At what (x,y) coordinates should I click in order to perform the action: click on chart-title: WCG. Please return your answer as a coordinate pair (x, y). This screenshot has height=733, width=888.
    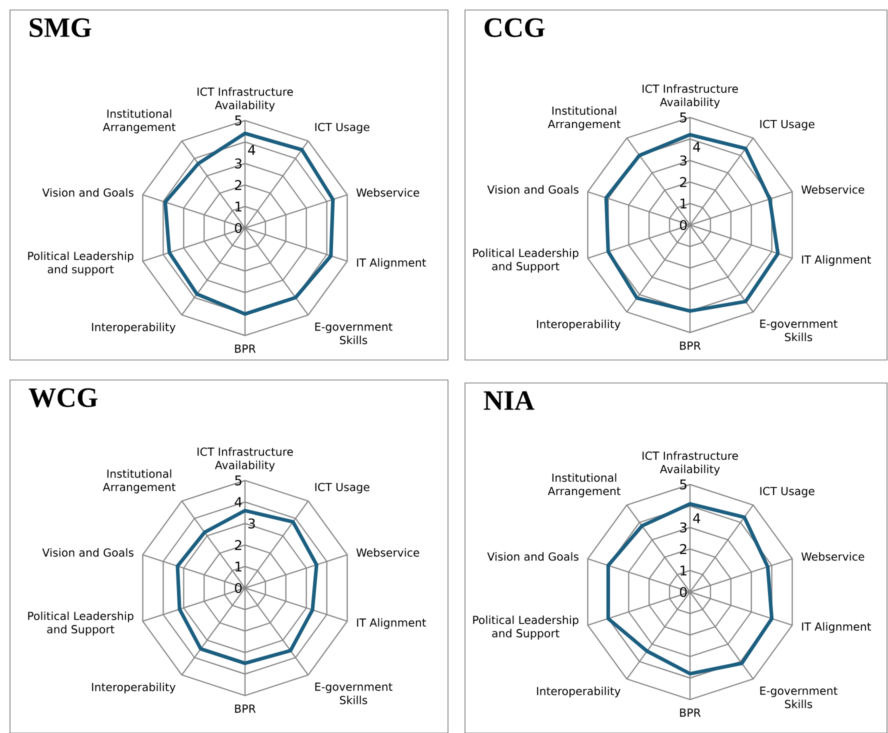
    Looking at the image, I should click on (63, 398).